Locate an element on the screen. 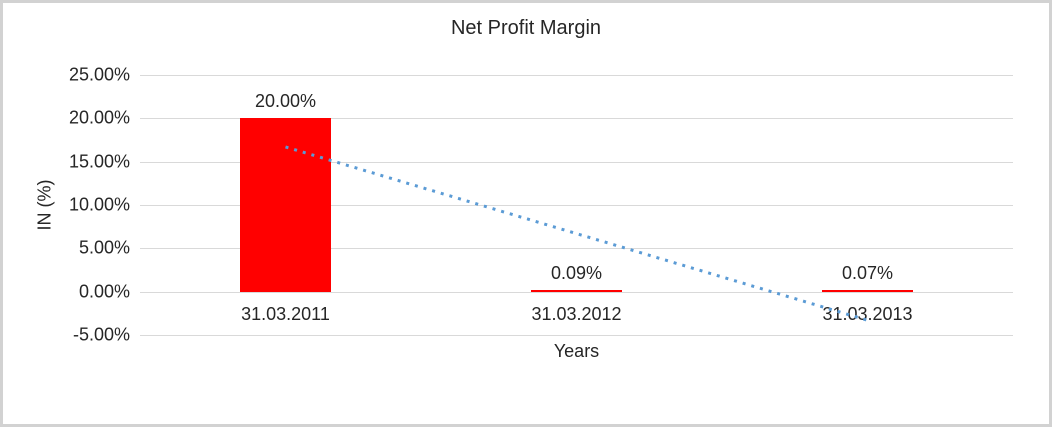 This screenshot has width=1052, height=427. x-axis-title: Years is located at coordinates (576, 351).